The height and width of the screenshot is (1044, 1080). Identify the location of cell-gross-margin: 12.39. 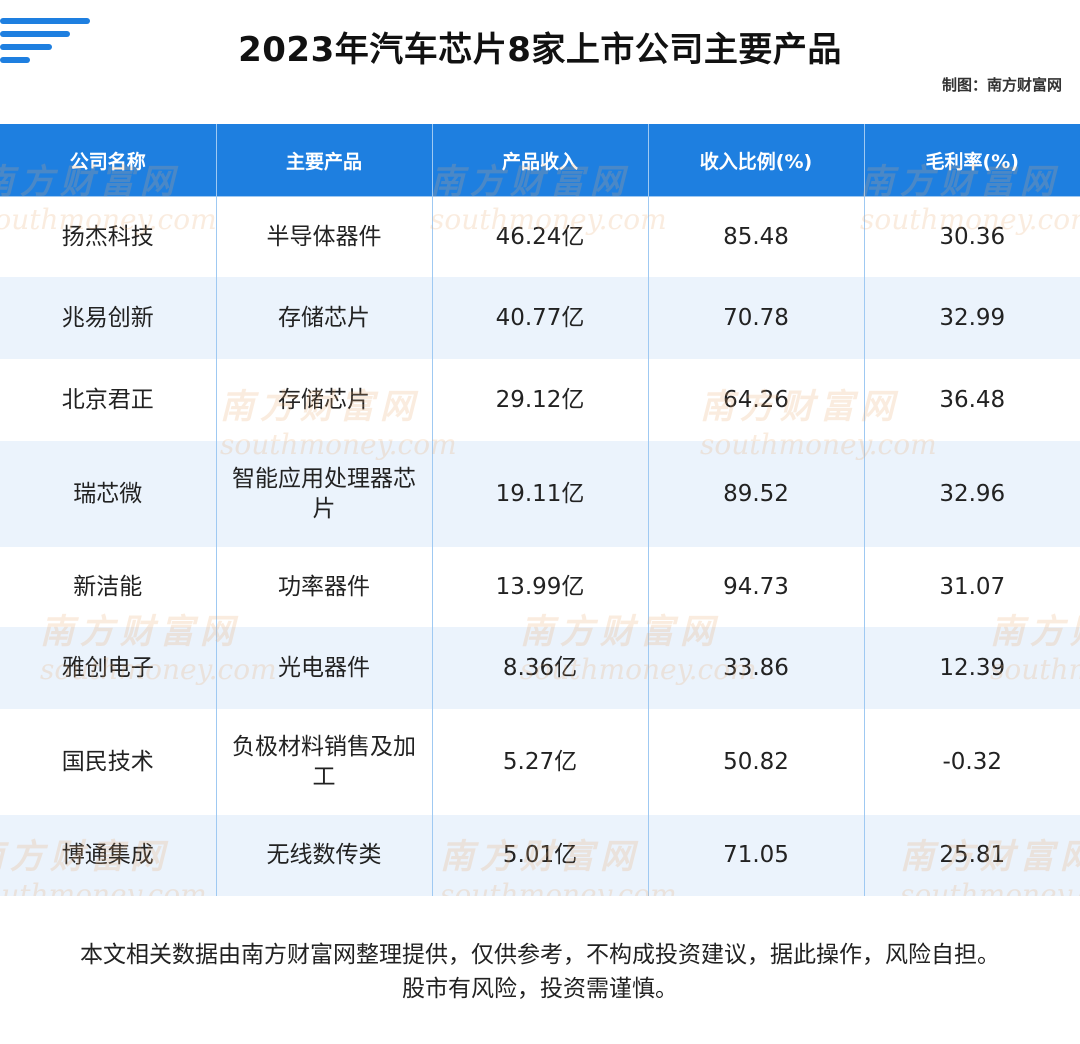
(972, 667).